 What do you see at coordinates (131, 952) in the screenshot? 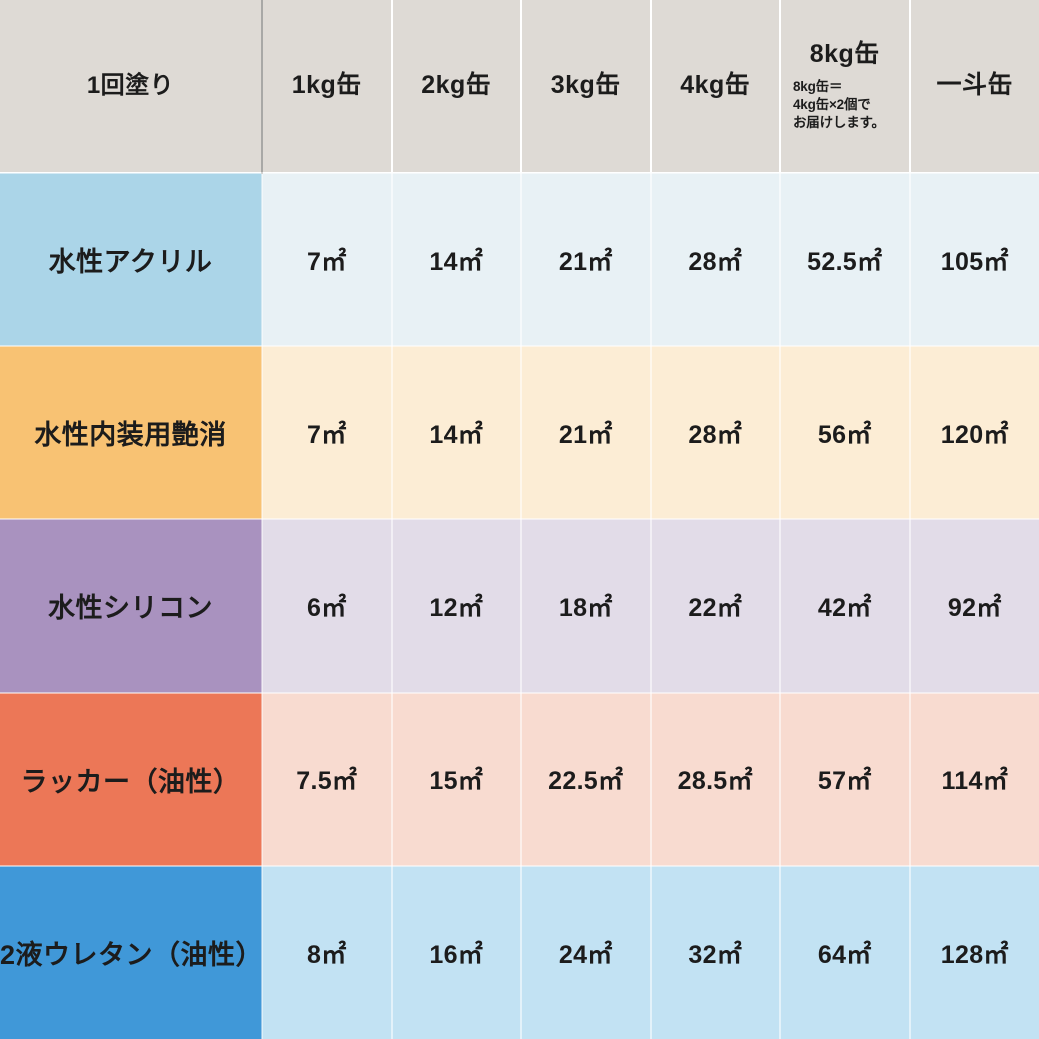
I see `row-label-2k-urethane: 2液ウレタン（油性）` at bounding box center [131, 952].